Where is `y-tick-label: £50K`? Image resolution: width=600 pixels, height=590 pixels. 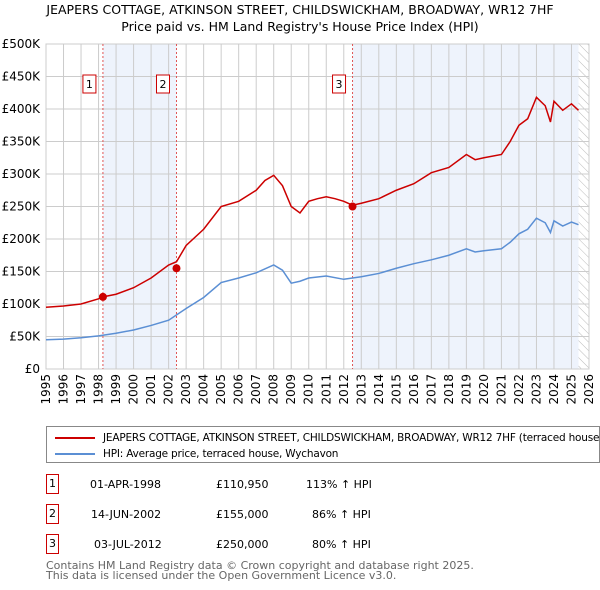 y-tick-label: £50K is located at coordinates (25, 337).